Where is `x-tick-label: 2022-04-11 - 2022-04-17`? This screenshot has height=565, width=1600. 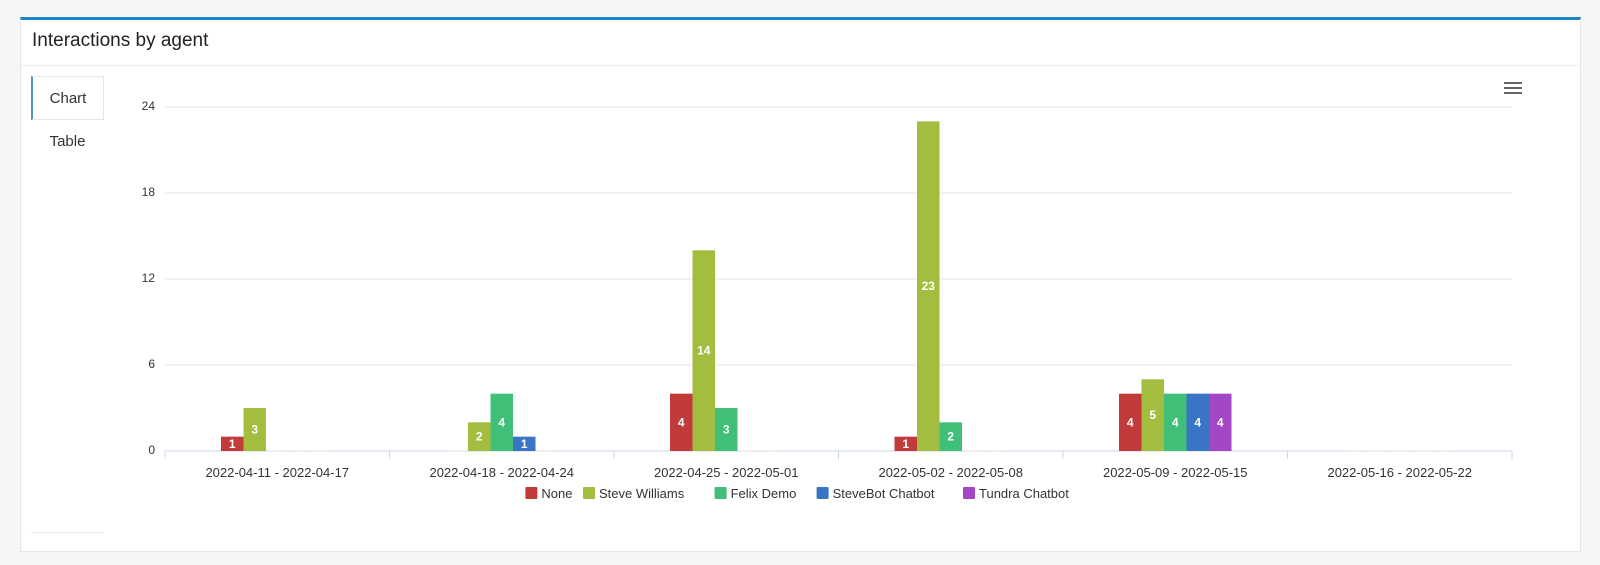
x-tick-label: 2022-04-11 - 2022-04-17 is located at coordinates (277, 472).